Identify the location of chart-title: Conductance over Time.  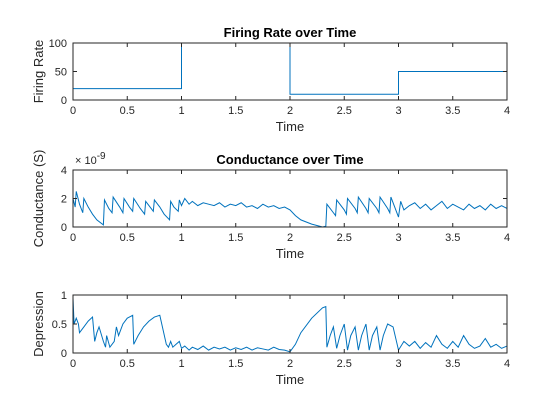
(289, 159).